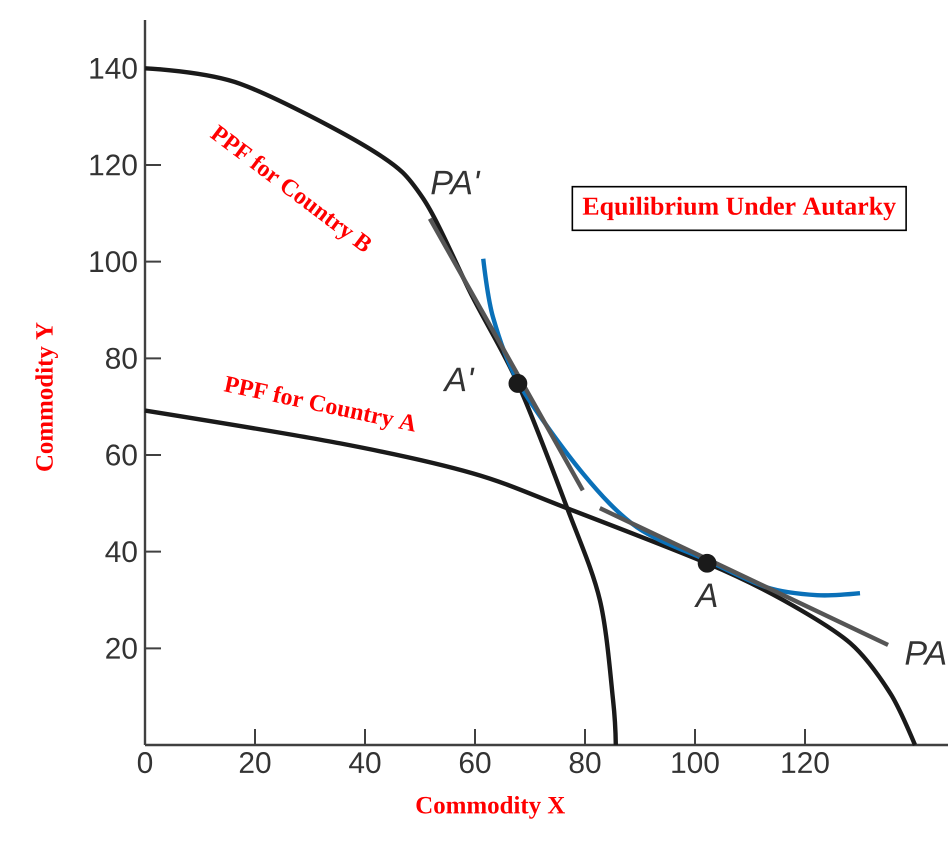  What do you see at coordinates (458, 380) in the screenshot?
I see `annotation: A'` at bounding box center [458, 380].